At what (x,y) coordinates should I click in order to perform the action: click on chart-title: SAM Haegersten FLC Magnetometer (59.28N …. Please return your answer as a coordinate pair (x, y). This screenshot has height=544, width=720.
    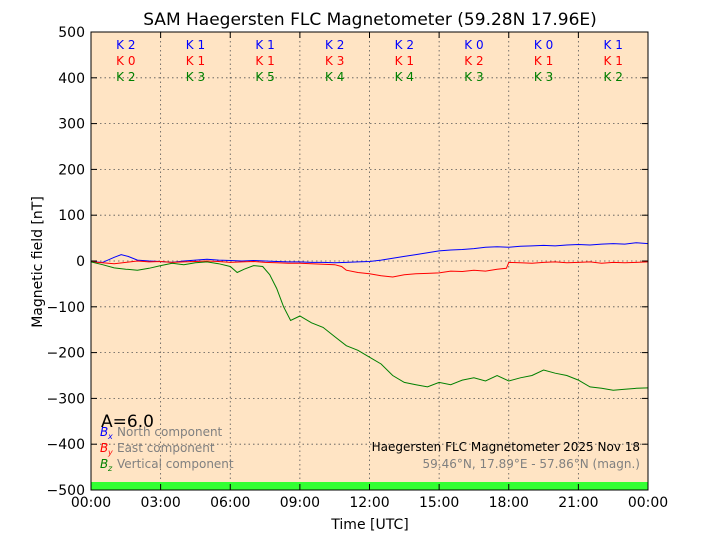
    Looking at the image, I should click on (370, 20).